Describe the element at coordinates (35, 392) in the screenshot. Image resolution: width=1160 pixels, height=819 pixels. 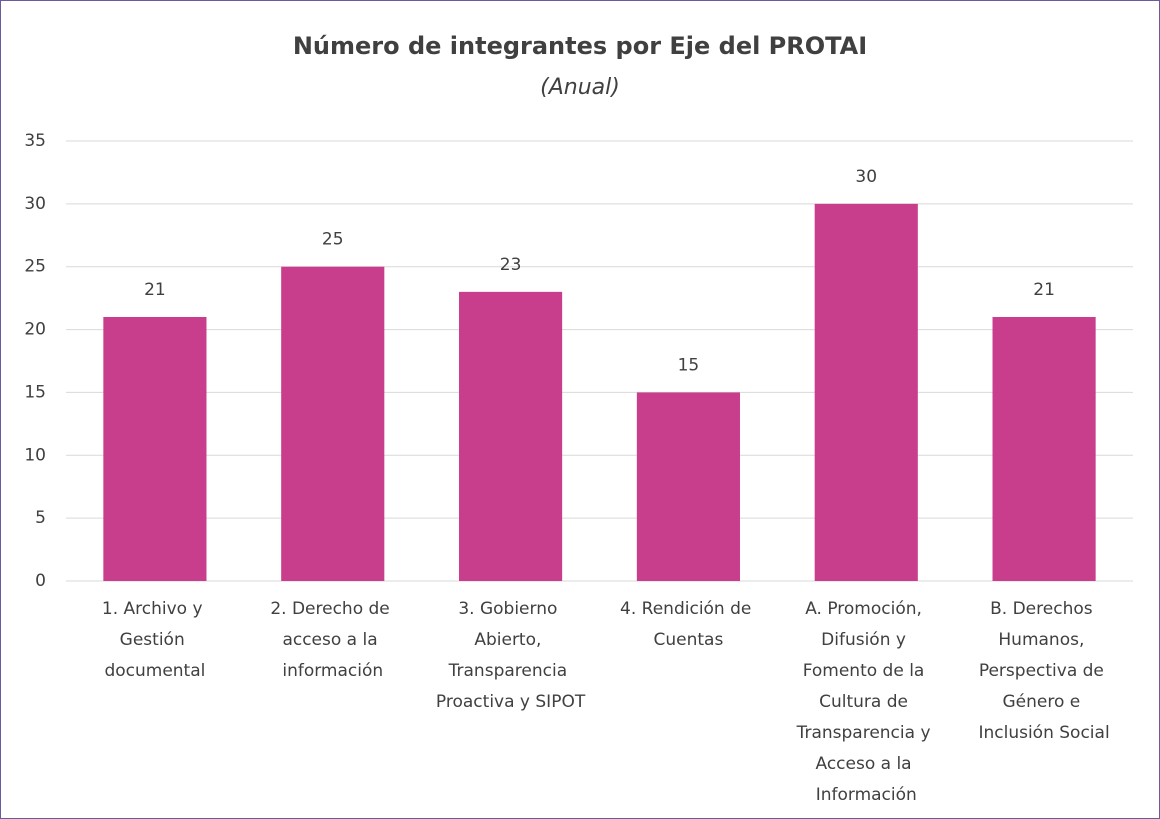
I see `y-tick-label: 15` at that location.